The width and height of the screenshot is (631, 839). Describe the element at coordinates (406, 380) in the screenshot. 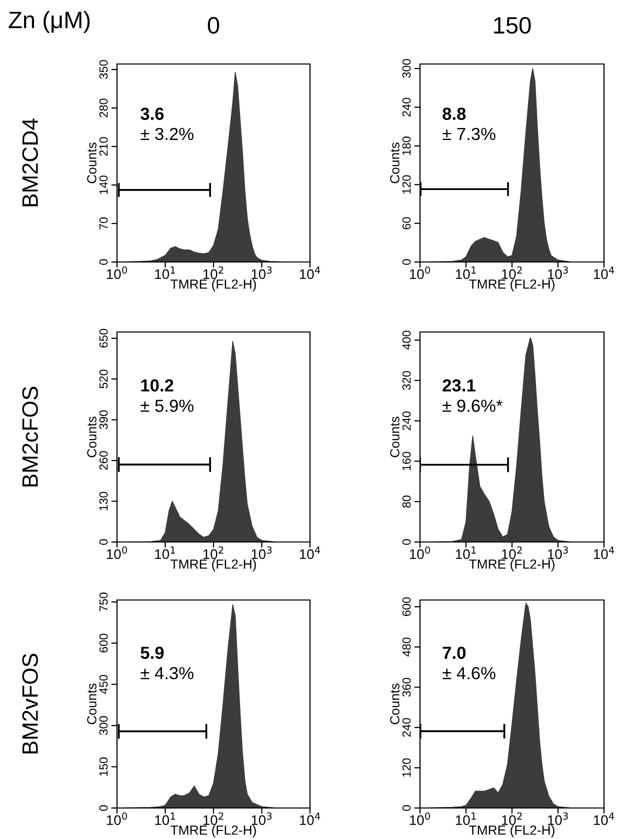

I see `y-tick-label: 320` at that location.